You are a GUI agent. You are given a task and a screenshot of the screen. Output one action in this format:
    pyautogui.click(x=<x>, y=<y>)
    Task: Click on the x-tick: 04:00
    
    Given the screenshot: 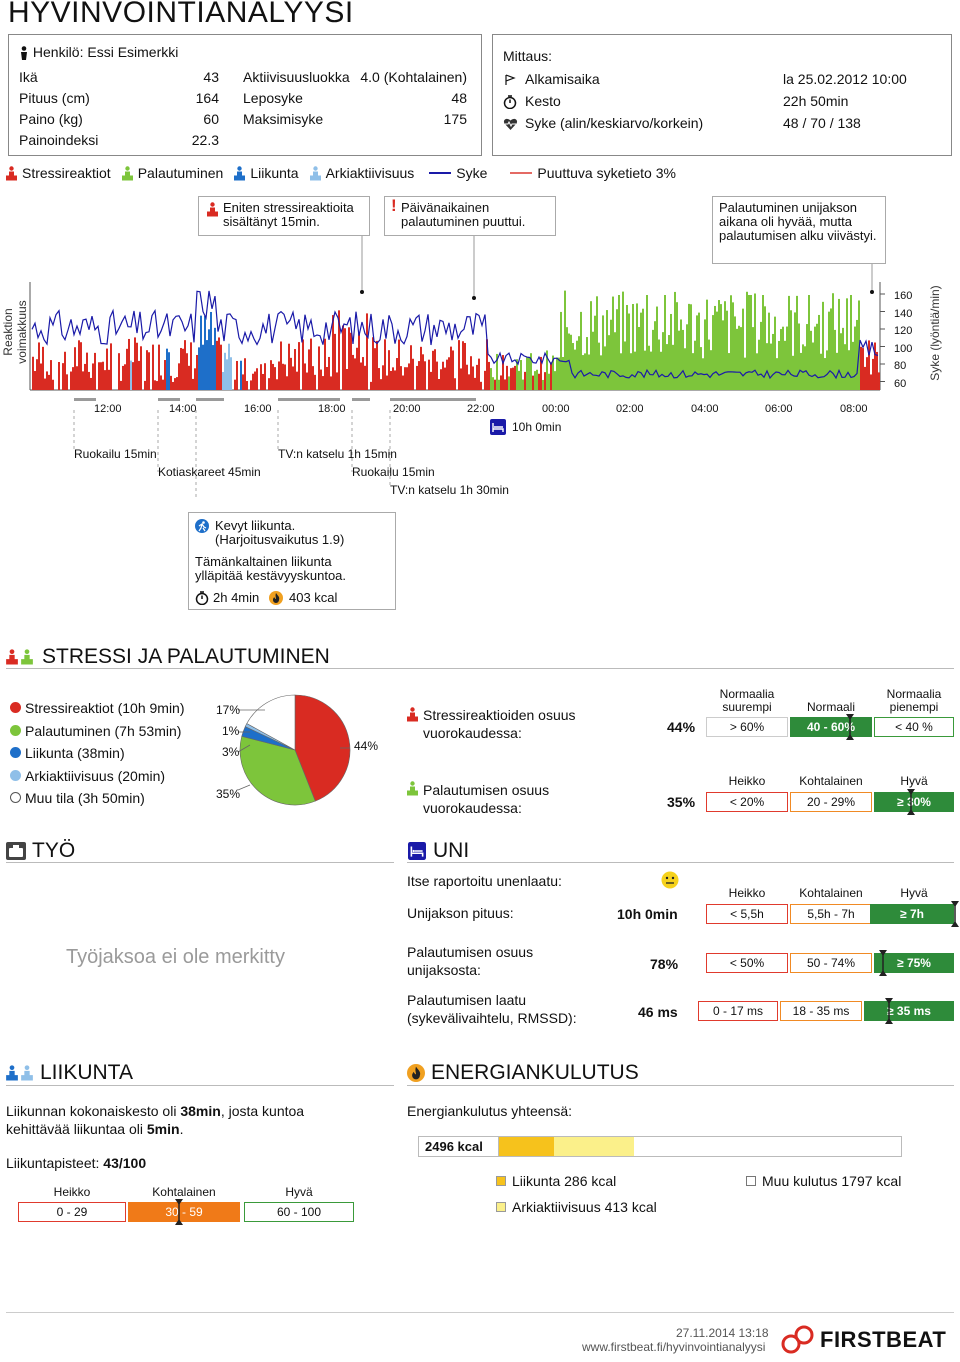 What is the action you would take?
    pyautogui.click(x=705, y=409)
    